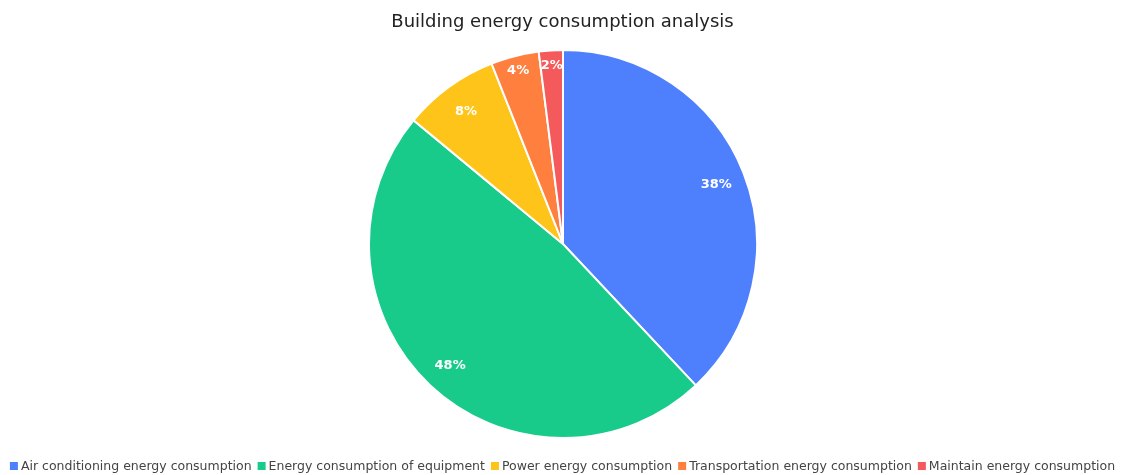 This screenshot has width=1125, height=475. What do you see at coordinates (450, 364) in the screenshot?
I see `data-label: 48%` at bounding box center [450, 364].